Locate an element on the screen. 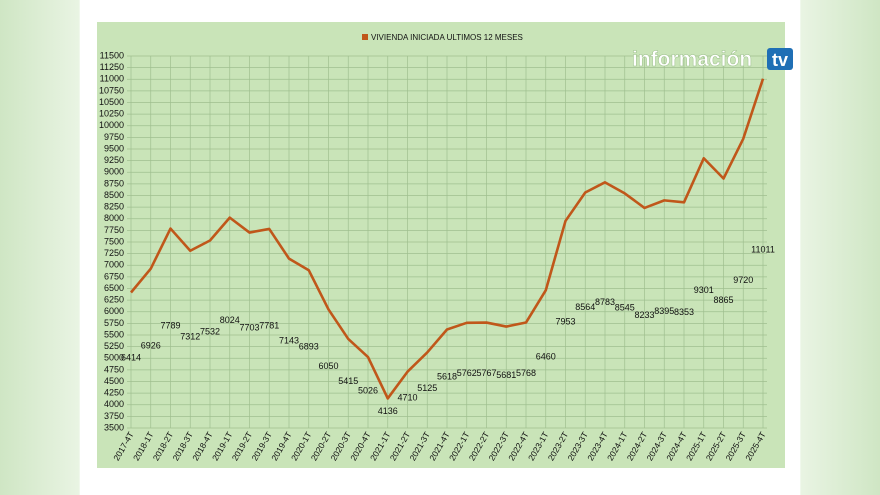 The width and height of the screenshot is (880, 495). data-label: 5026 is located at coordinates (368, 390).